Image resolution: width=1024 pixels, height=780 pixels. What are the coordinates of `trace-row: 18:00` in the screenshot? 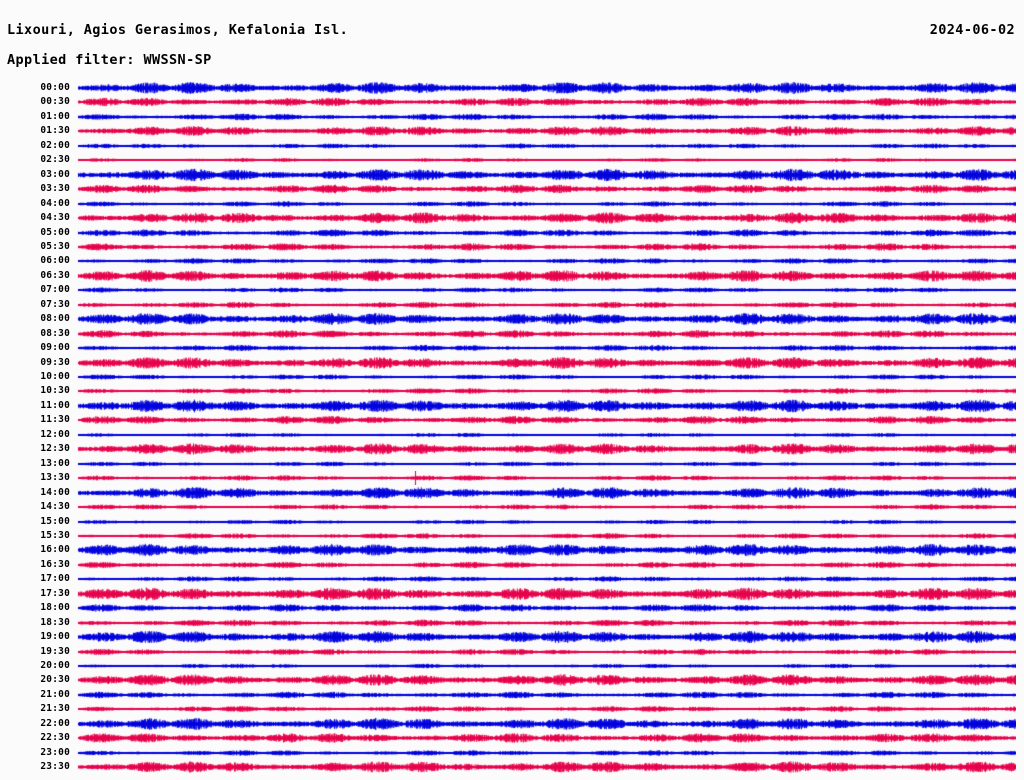 It's located at (508, 608).